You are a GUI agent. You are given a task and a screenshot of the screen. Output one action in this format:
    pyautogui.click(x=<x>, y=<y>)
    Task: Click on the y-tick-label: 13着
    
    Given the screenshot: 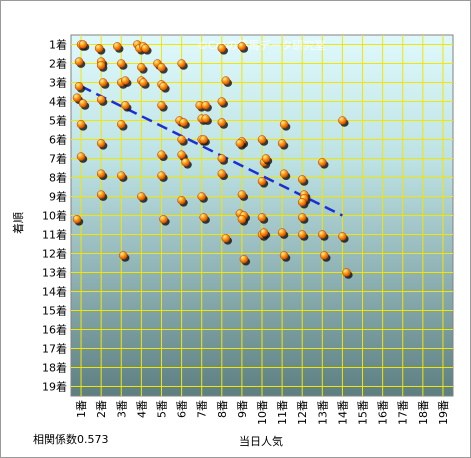 What is the action you would take?
    pyautogui.click(x=54, y=273)
    